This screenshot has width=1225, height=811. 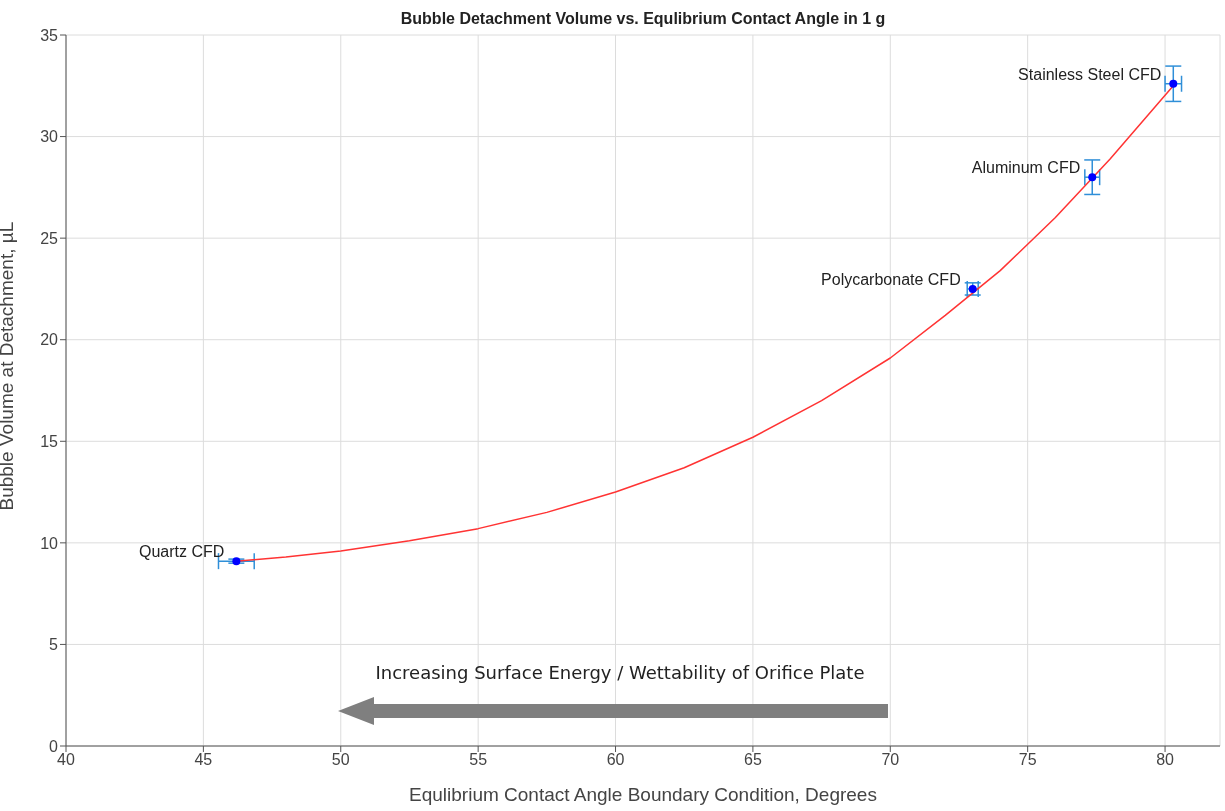 I want to click on x-tick-label: 75, so click(x=1027, y=760).